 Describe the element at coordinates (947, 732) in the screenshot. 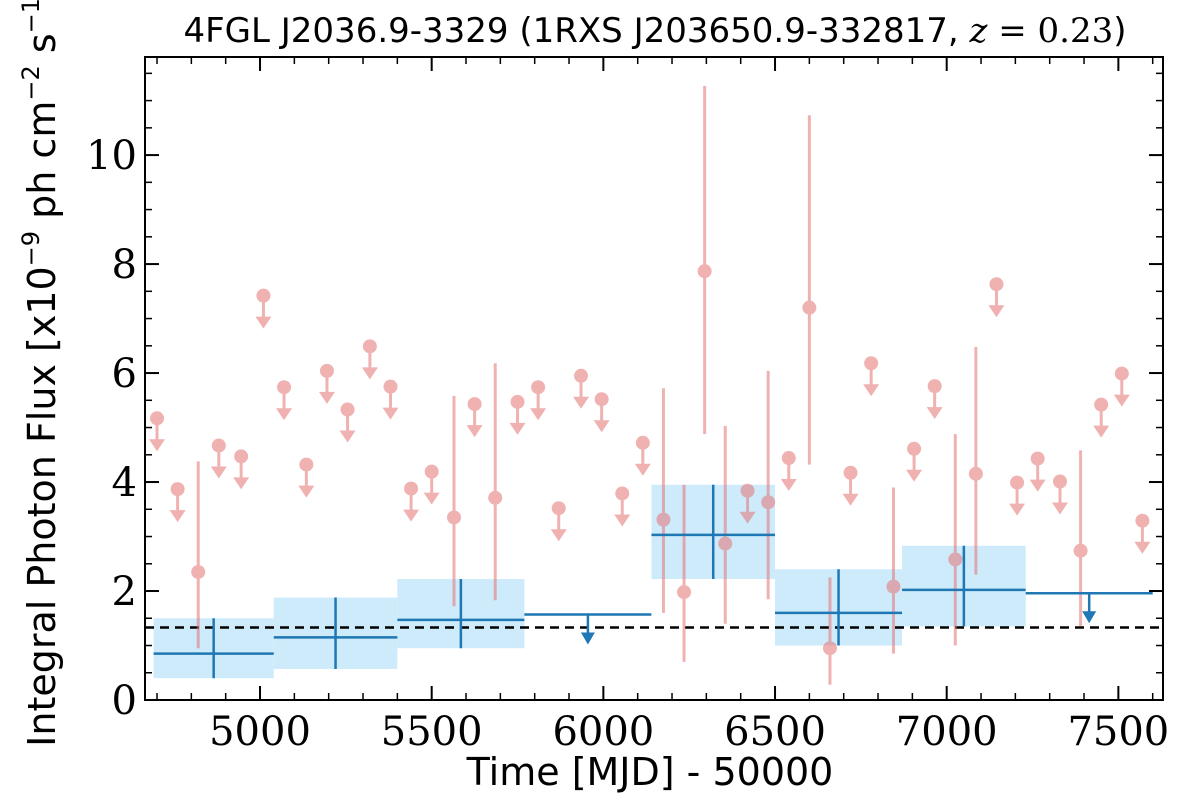

I see `x-tick-label: 7000` at that location.